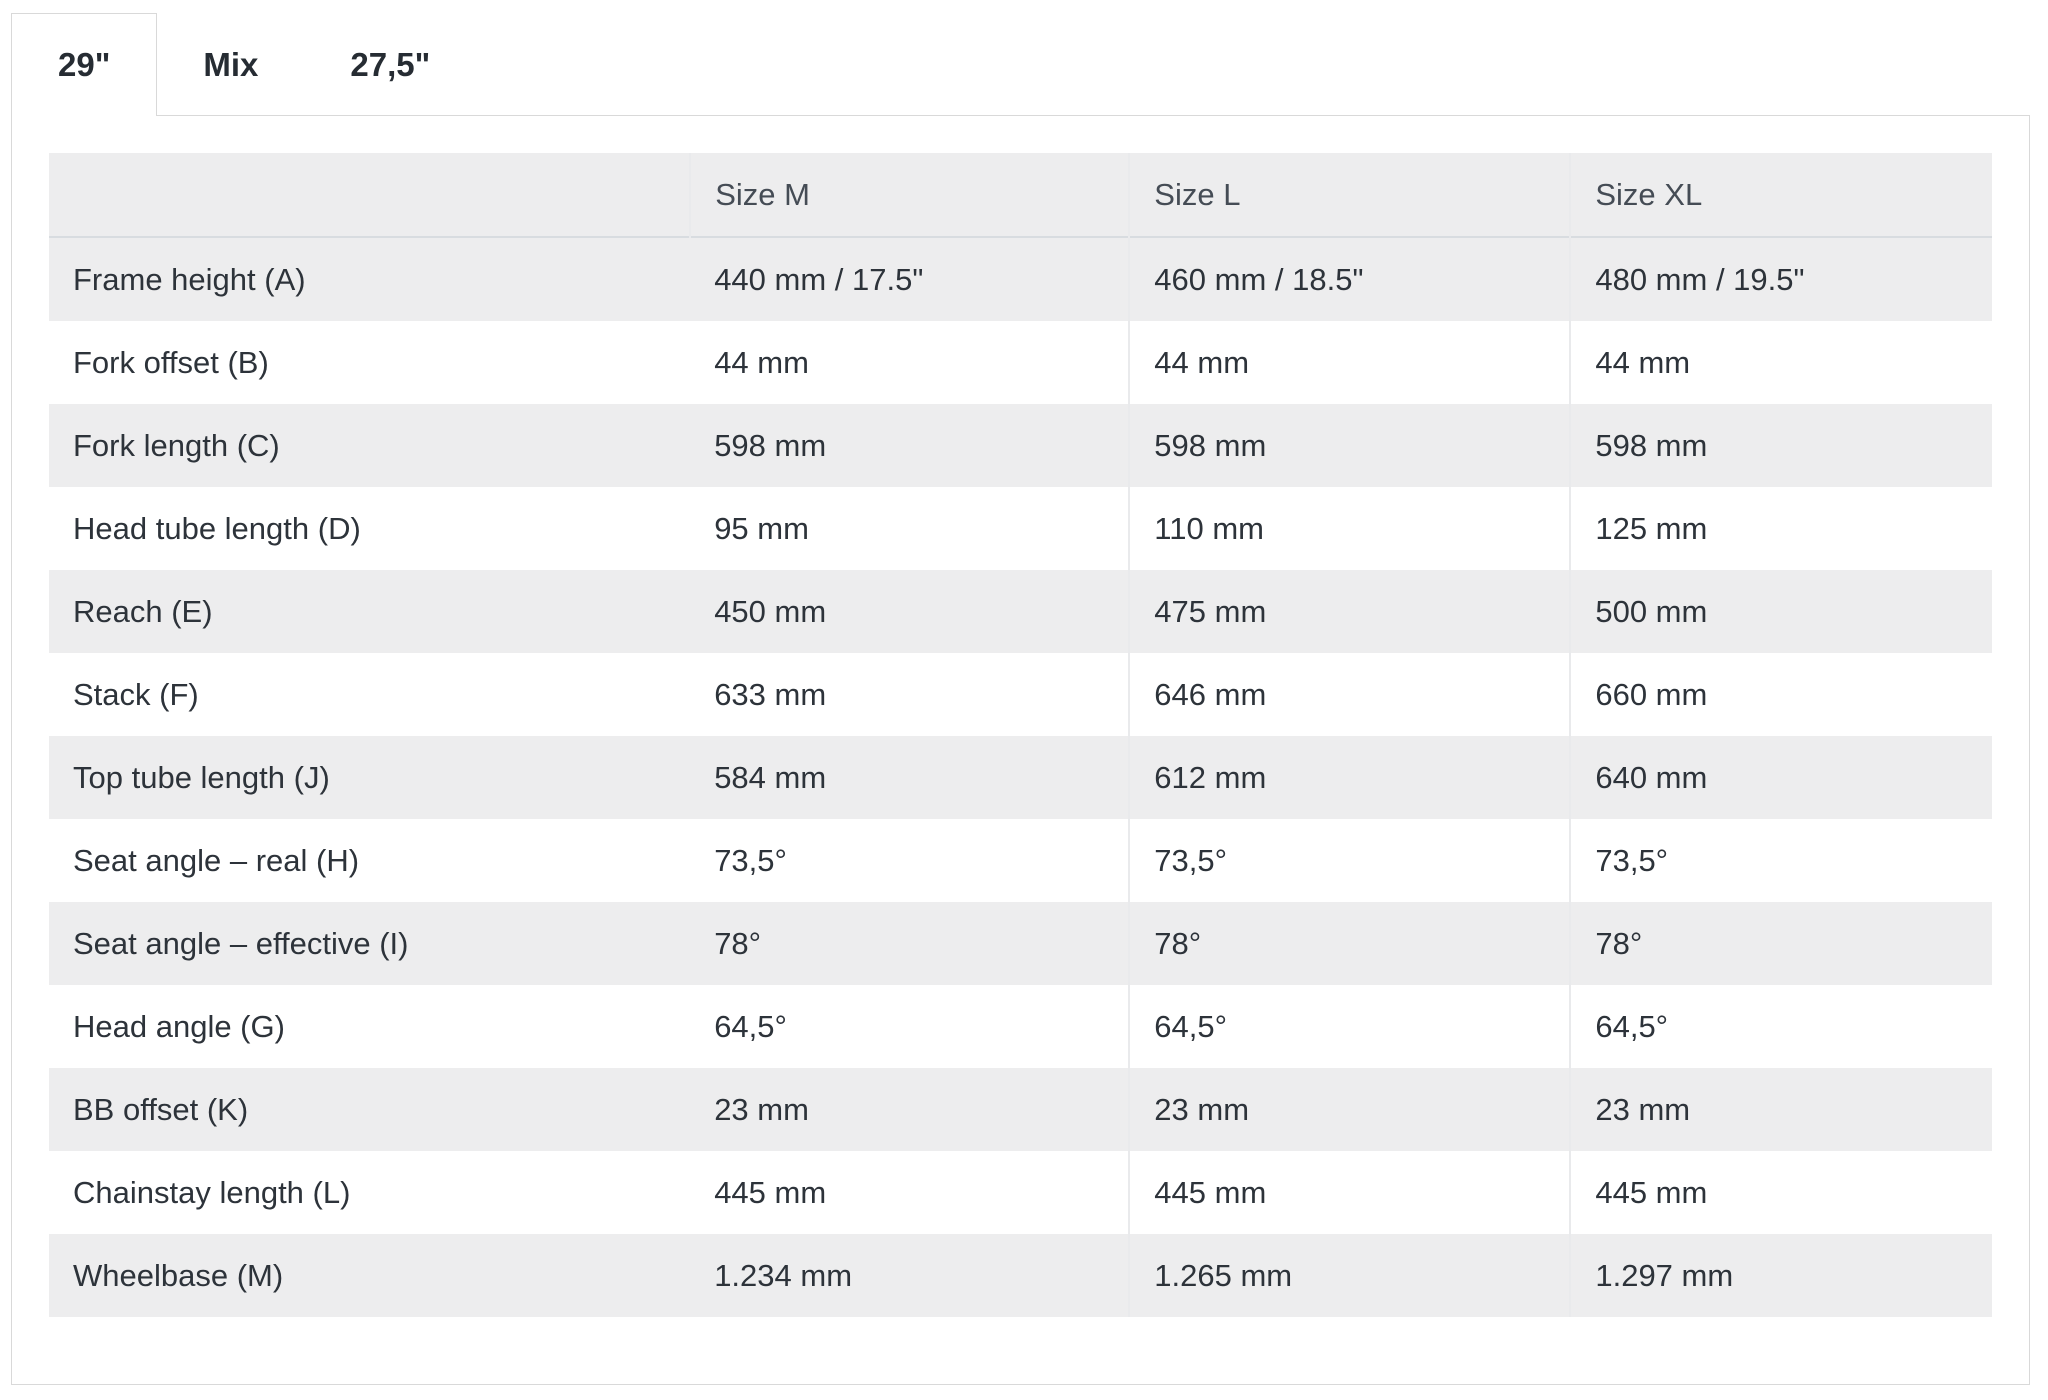  What do you see at coordinates (390, 64) in the screenshot?
I see `tab-27-5: 27,5"` at bounding box center [390, 64].